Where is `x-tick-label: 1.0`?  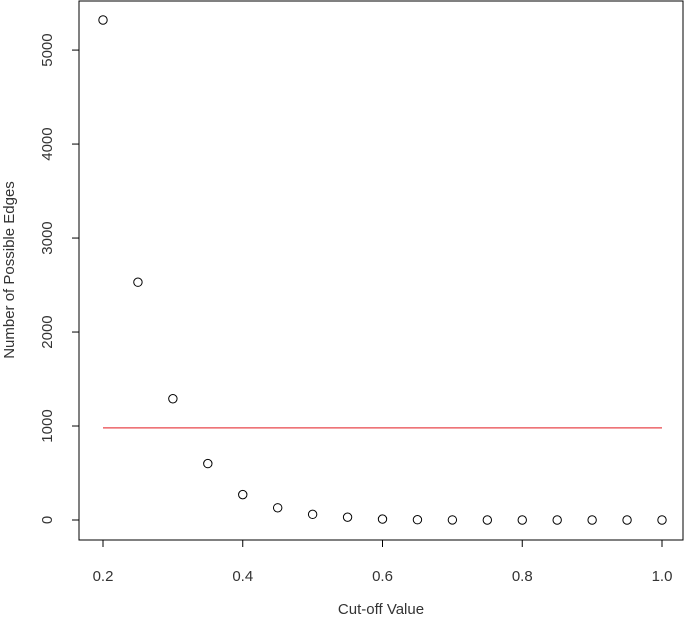
x-tick-label: 1.0 is located at coordinates (662, 576).